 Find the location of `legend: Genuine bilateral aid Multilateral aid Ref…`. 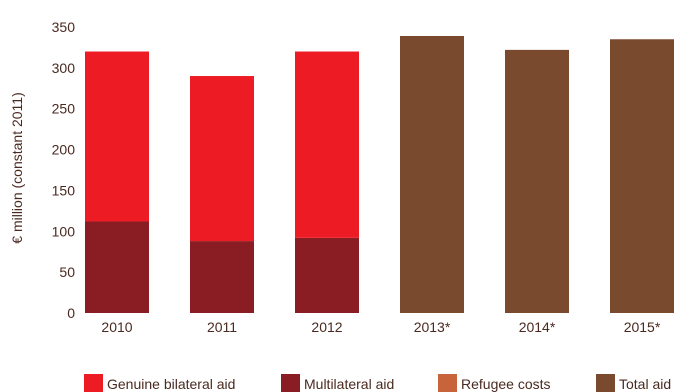

legend: Genuine bilateral aid Multilateral aid Ref… is located at coordinates (377, 383).